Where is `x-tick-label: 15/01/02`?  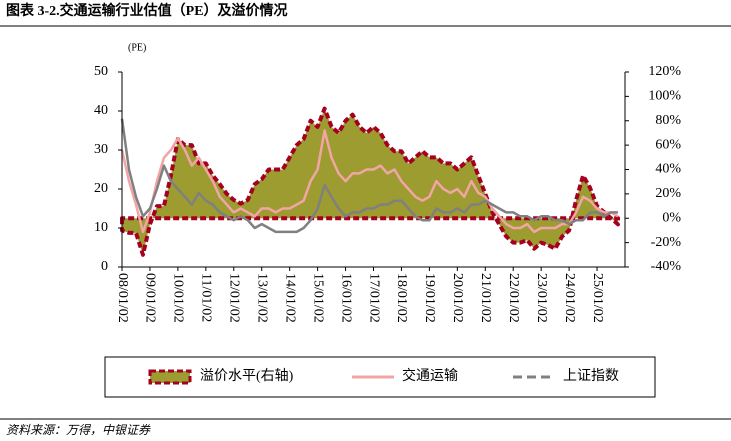
x-tick-label: 15/01/02 is located at coordinates (317, 298).